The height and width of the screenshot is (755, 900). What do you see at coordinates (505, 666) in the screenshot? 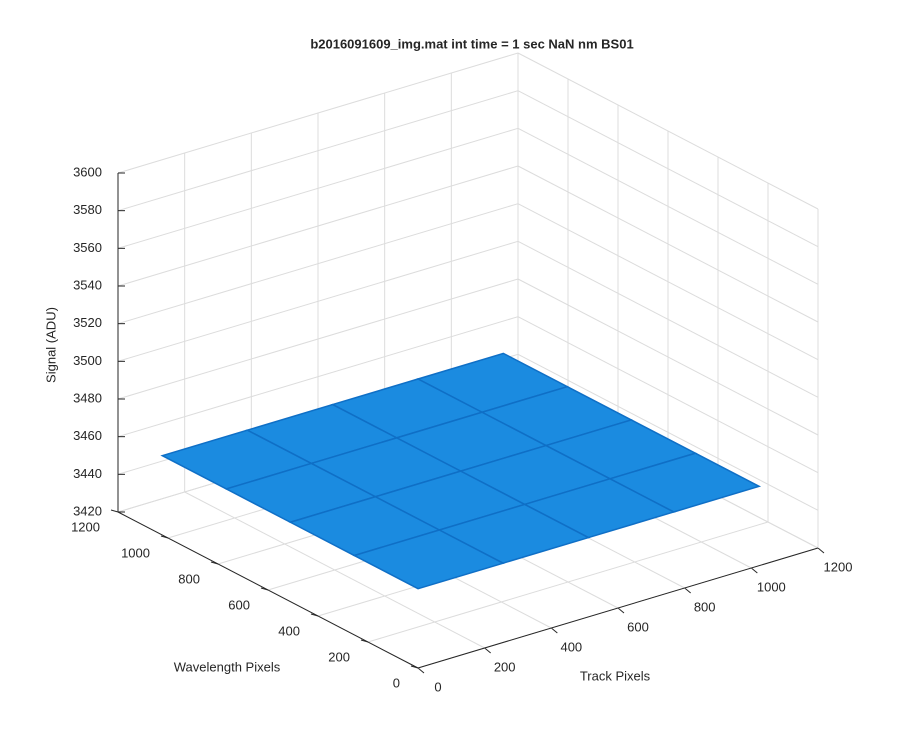
I see `x-tick-label: 200` at bounding box center [505, 666].